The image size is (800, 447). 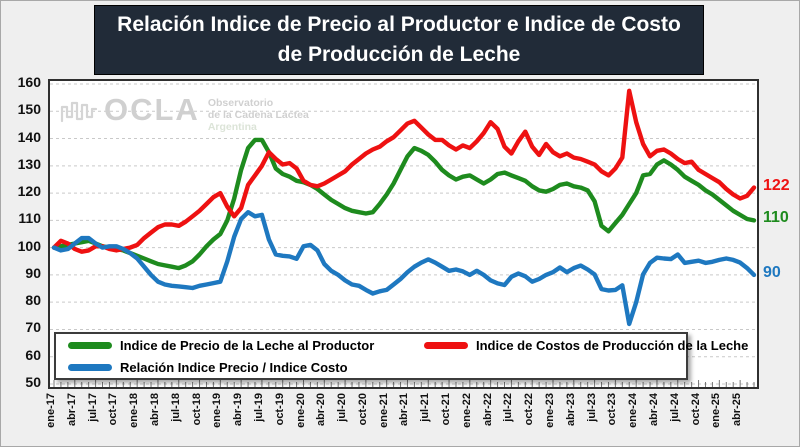 I want to click on x-tick-label: jul-17, so click(x=92, y=407).